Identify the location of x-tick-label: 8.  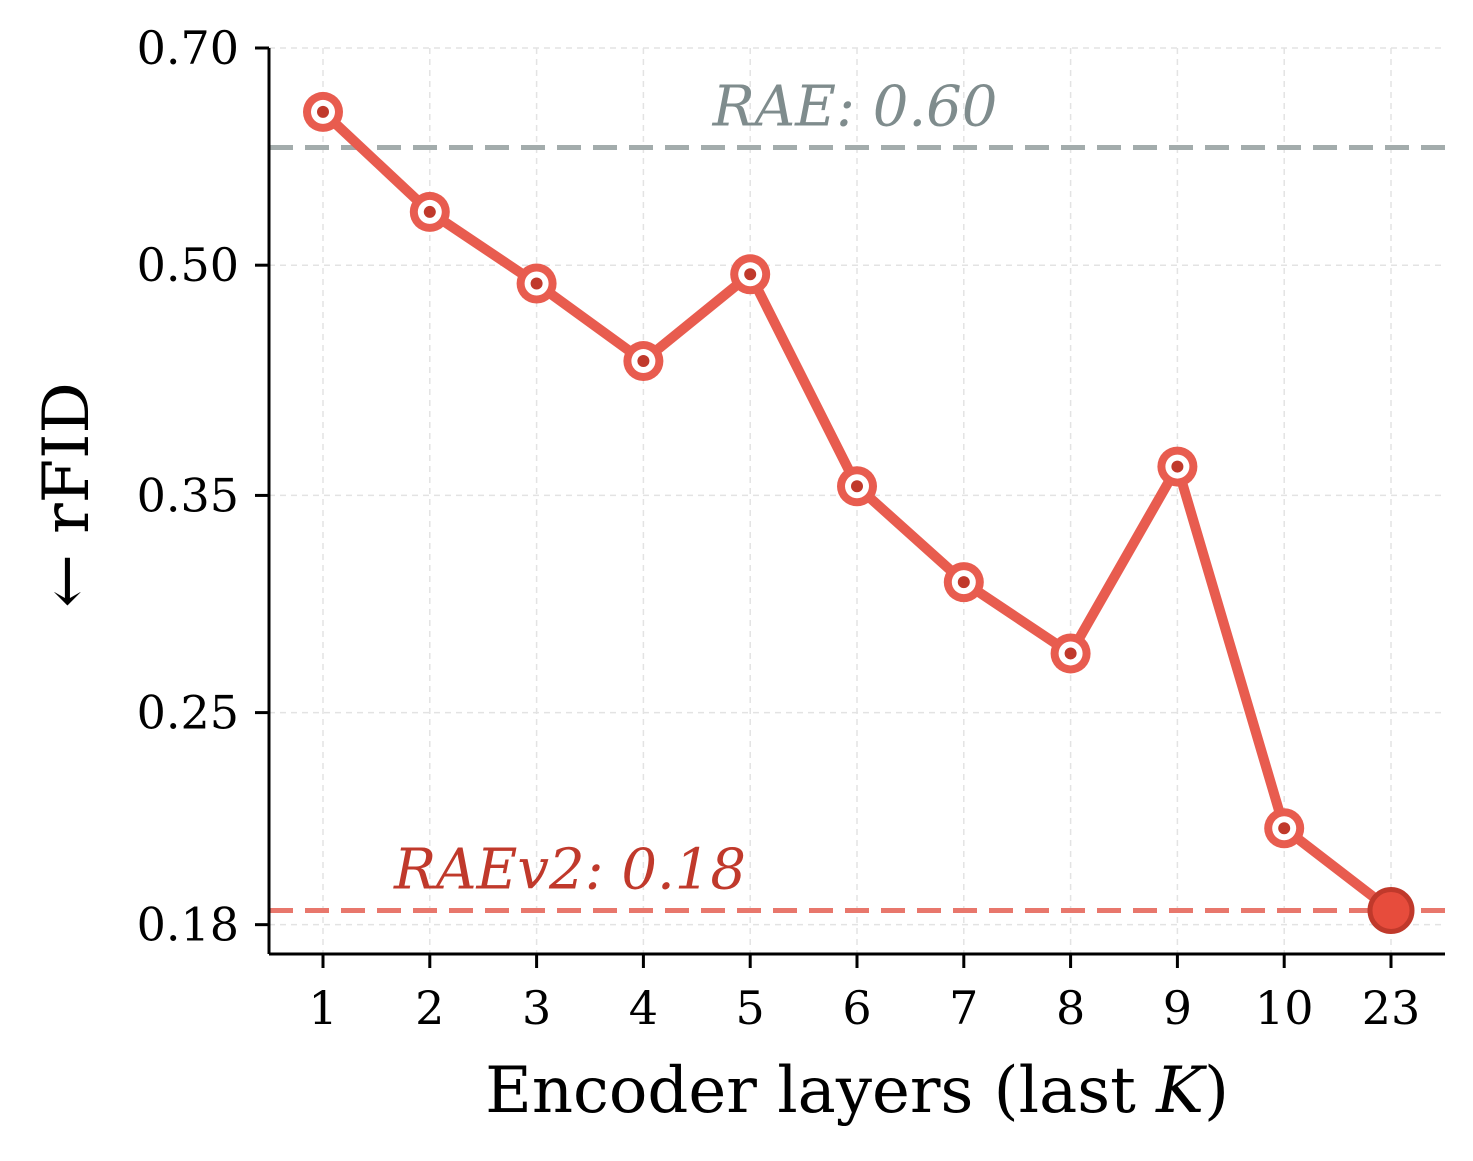
(1070, 1008).